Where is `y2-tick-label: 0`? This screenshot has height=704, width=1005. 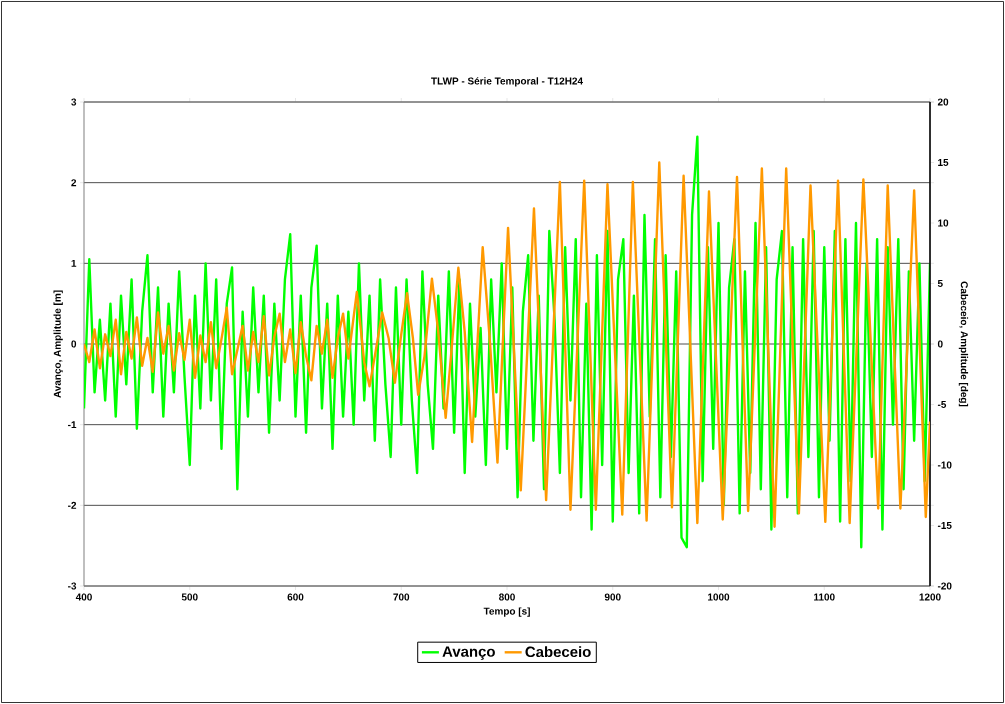 y2-tick-label: 0 is located at coordinates (940, 344).